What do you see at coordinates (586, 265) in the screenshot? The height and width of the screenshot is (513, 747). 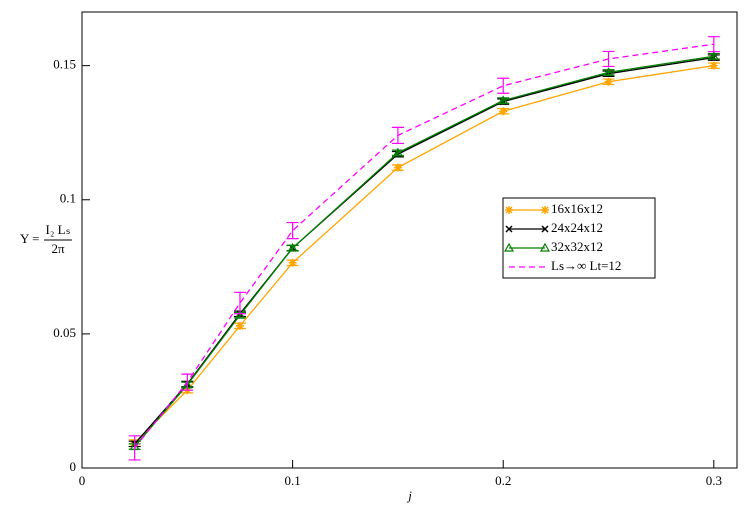 I see `legend-label: Ls→∞ Lt=12` at bounding box center [586, 265].